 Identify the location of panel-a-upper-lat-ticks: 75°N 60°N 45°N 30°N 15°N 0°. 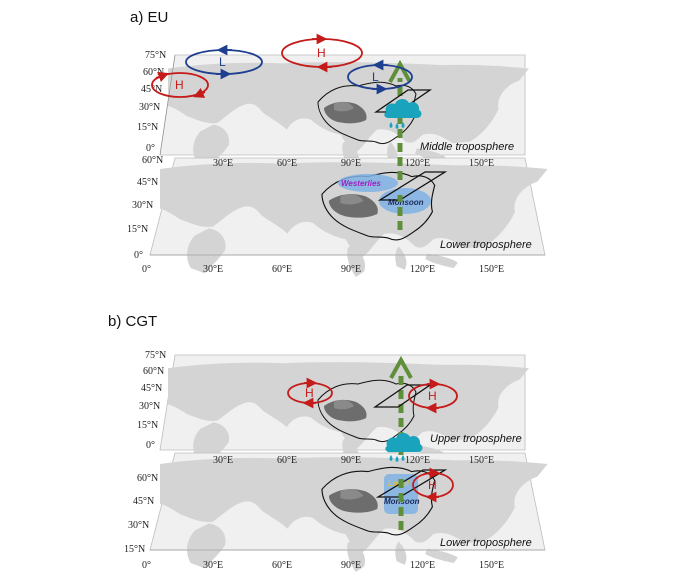
(151, 102).